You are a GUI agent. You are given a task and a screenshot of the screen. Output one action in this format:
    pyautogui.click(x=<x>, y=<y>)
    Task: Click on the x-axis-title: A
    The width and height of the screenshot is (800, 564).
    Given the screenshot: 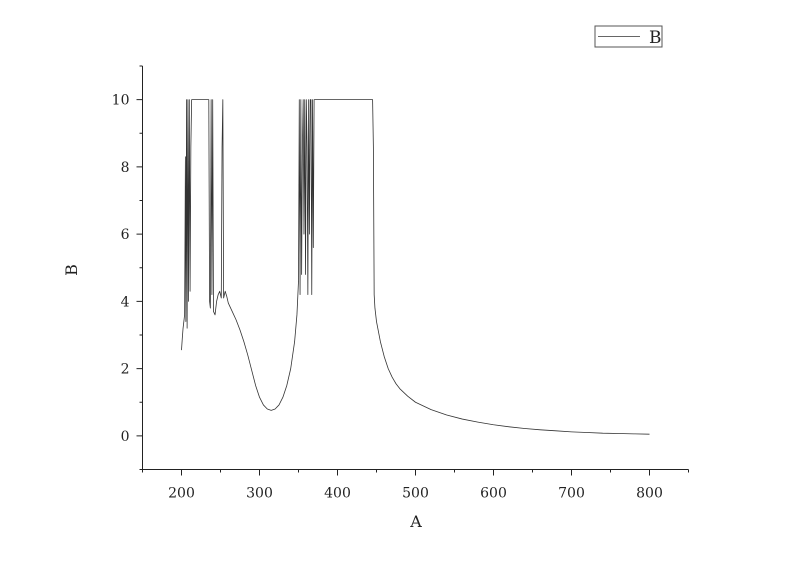 What is the action you would take?
    pyautogui.click(x=415, y=521)
    